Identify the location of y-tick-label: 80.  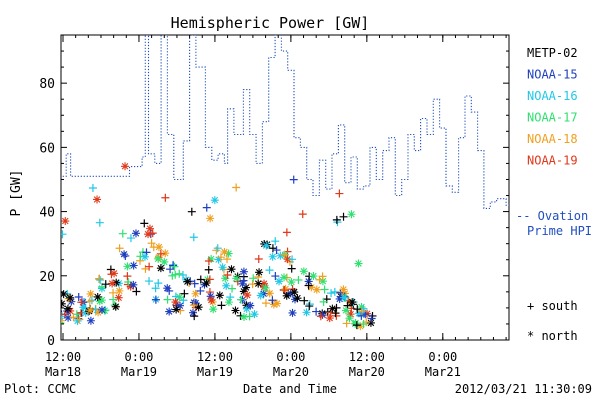
(47, 84).